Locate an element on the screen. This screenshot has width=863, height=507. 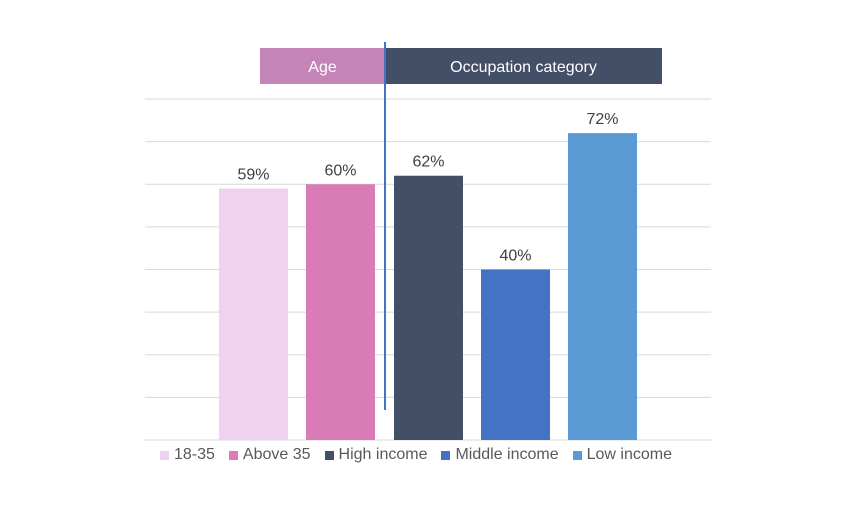
data-label: 72% is located at coordinates (602, 119).